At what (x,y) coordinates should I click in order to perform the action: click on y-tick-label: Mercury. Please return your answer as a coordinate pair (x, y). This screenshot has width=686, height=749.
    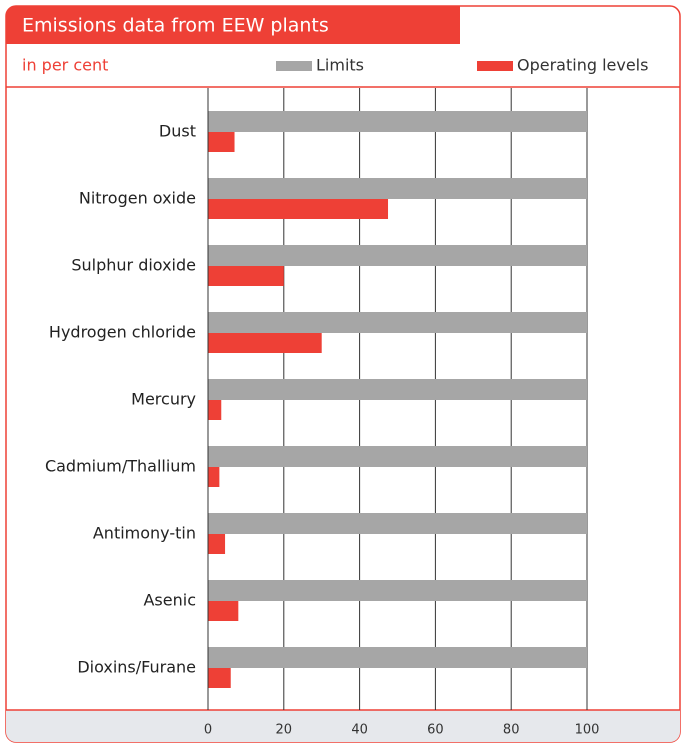
    Looking at the image, I should click on (163, 399).